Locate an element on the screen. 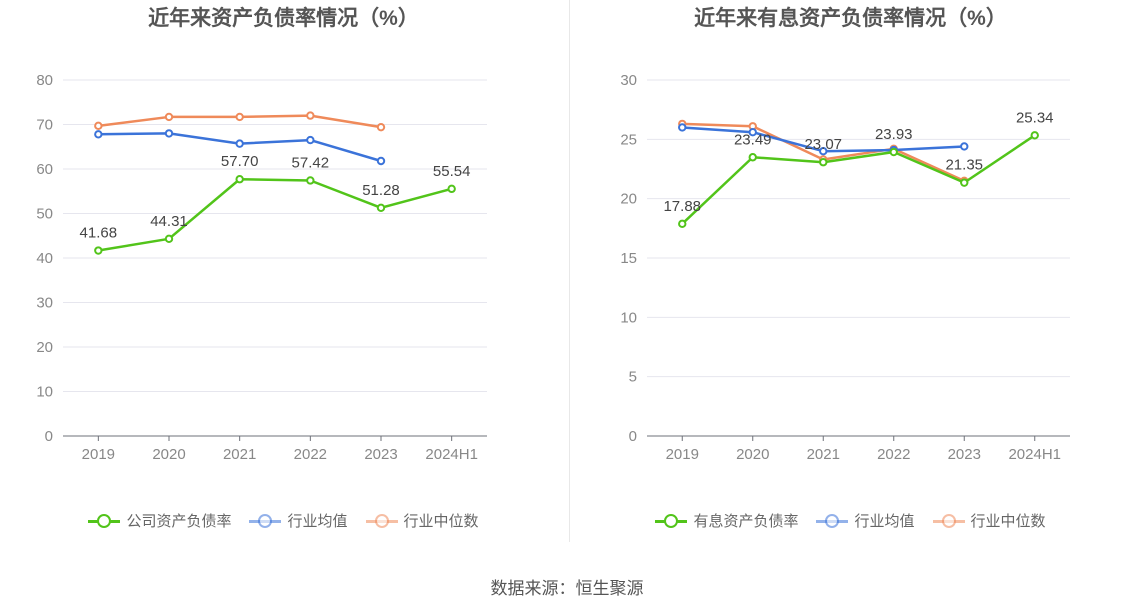  data-source-note: 数据来源：恒生聚源 is located at coordinates (567, 588).